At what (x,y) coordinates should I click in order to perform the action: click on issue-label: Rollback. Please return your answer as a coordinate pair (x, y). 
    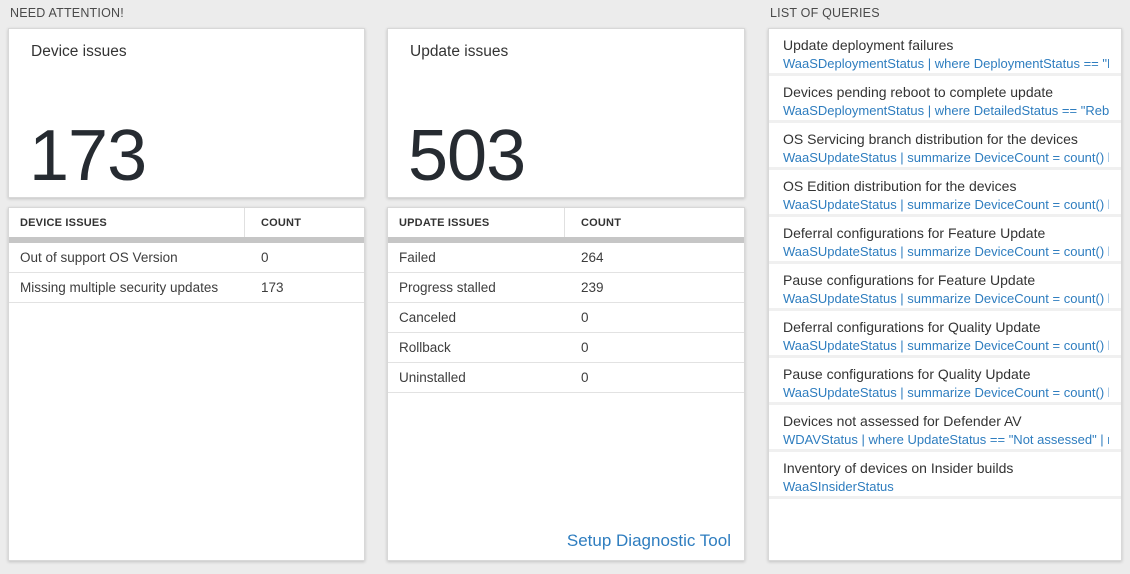
    Looking at the image, I should click on (425, 347).